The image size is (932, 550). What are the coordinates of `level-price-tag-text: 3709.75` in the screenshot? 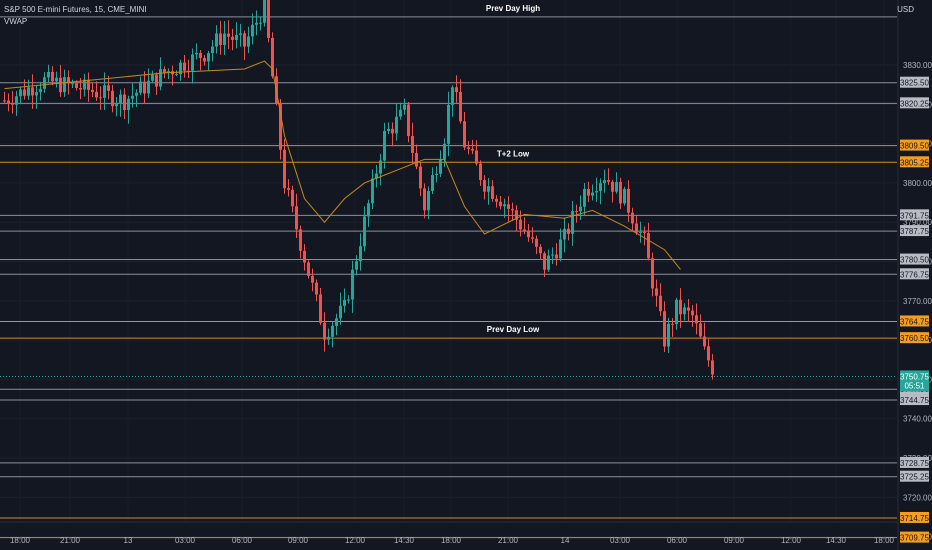 It's located at (914, 538).